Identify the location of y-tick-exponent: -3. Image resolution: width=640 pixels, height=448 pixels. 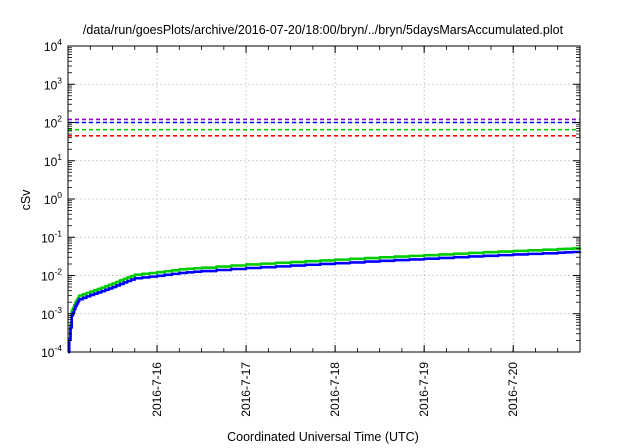
(58, 310).